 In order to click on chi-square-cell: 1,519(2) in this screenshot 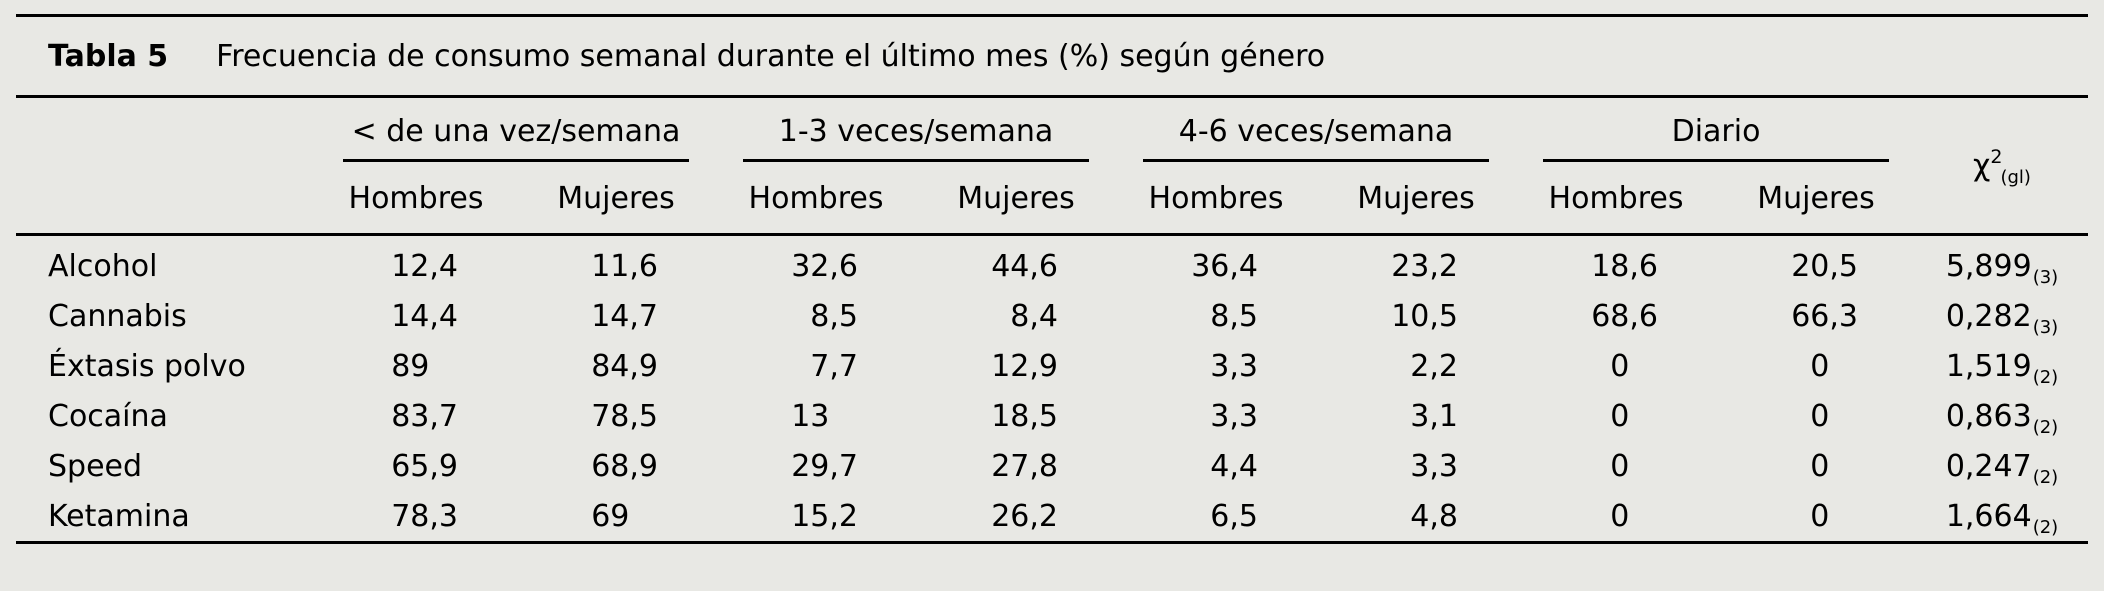, I will do `click(2002, 368)`.